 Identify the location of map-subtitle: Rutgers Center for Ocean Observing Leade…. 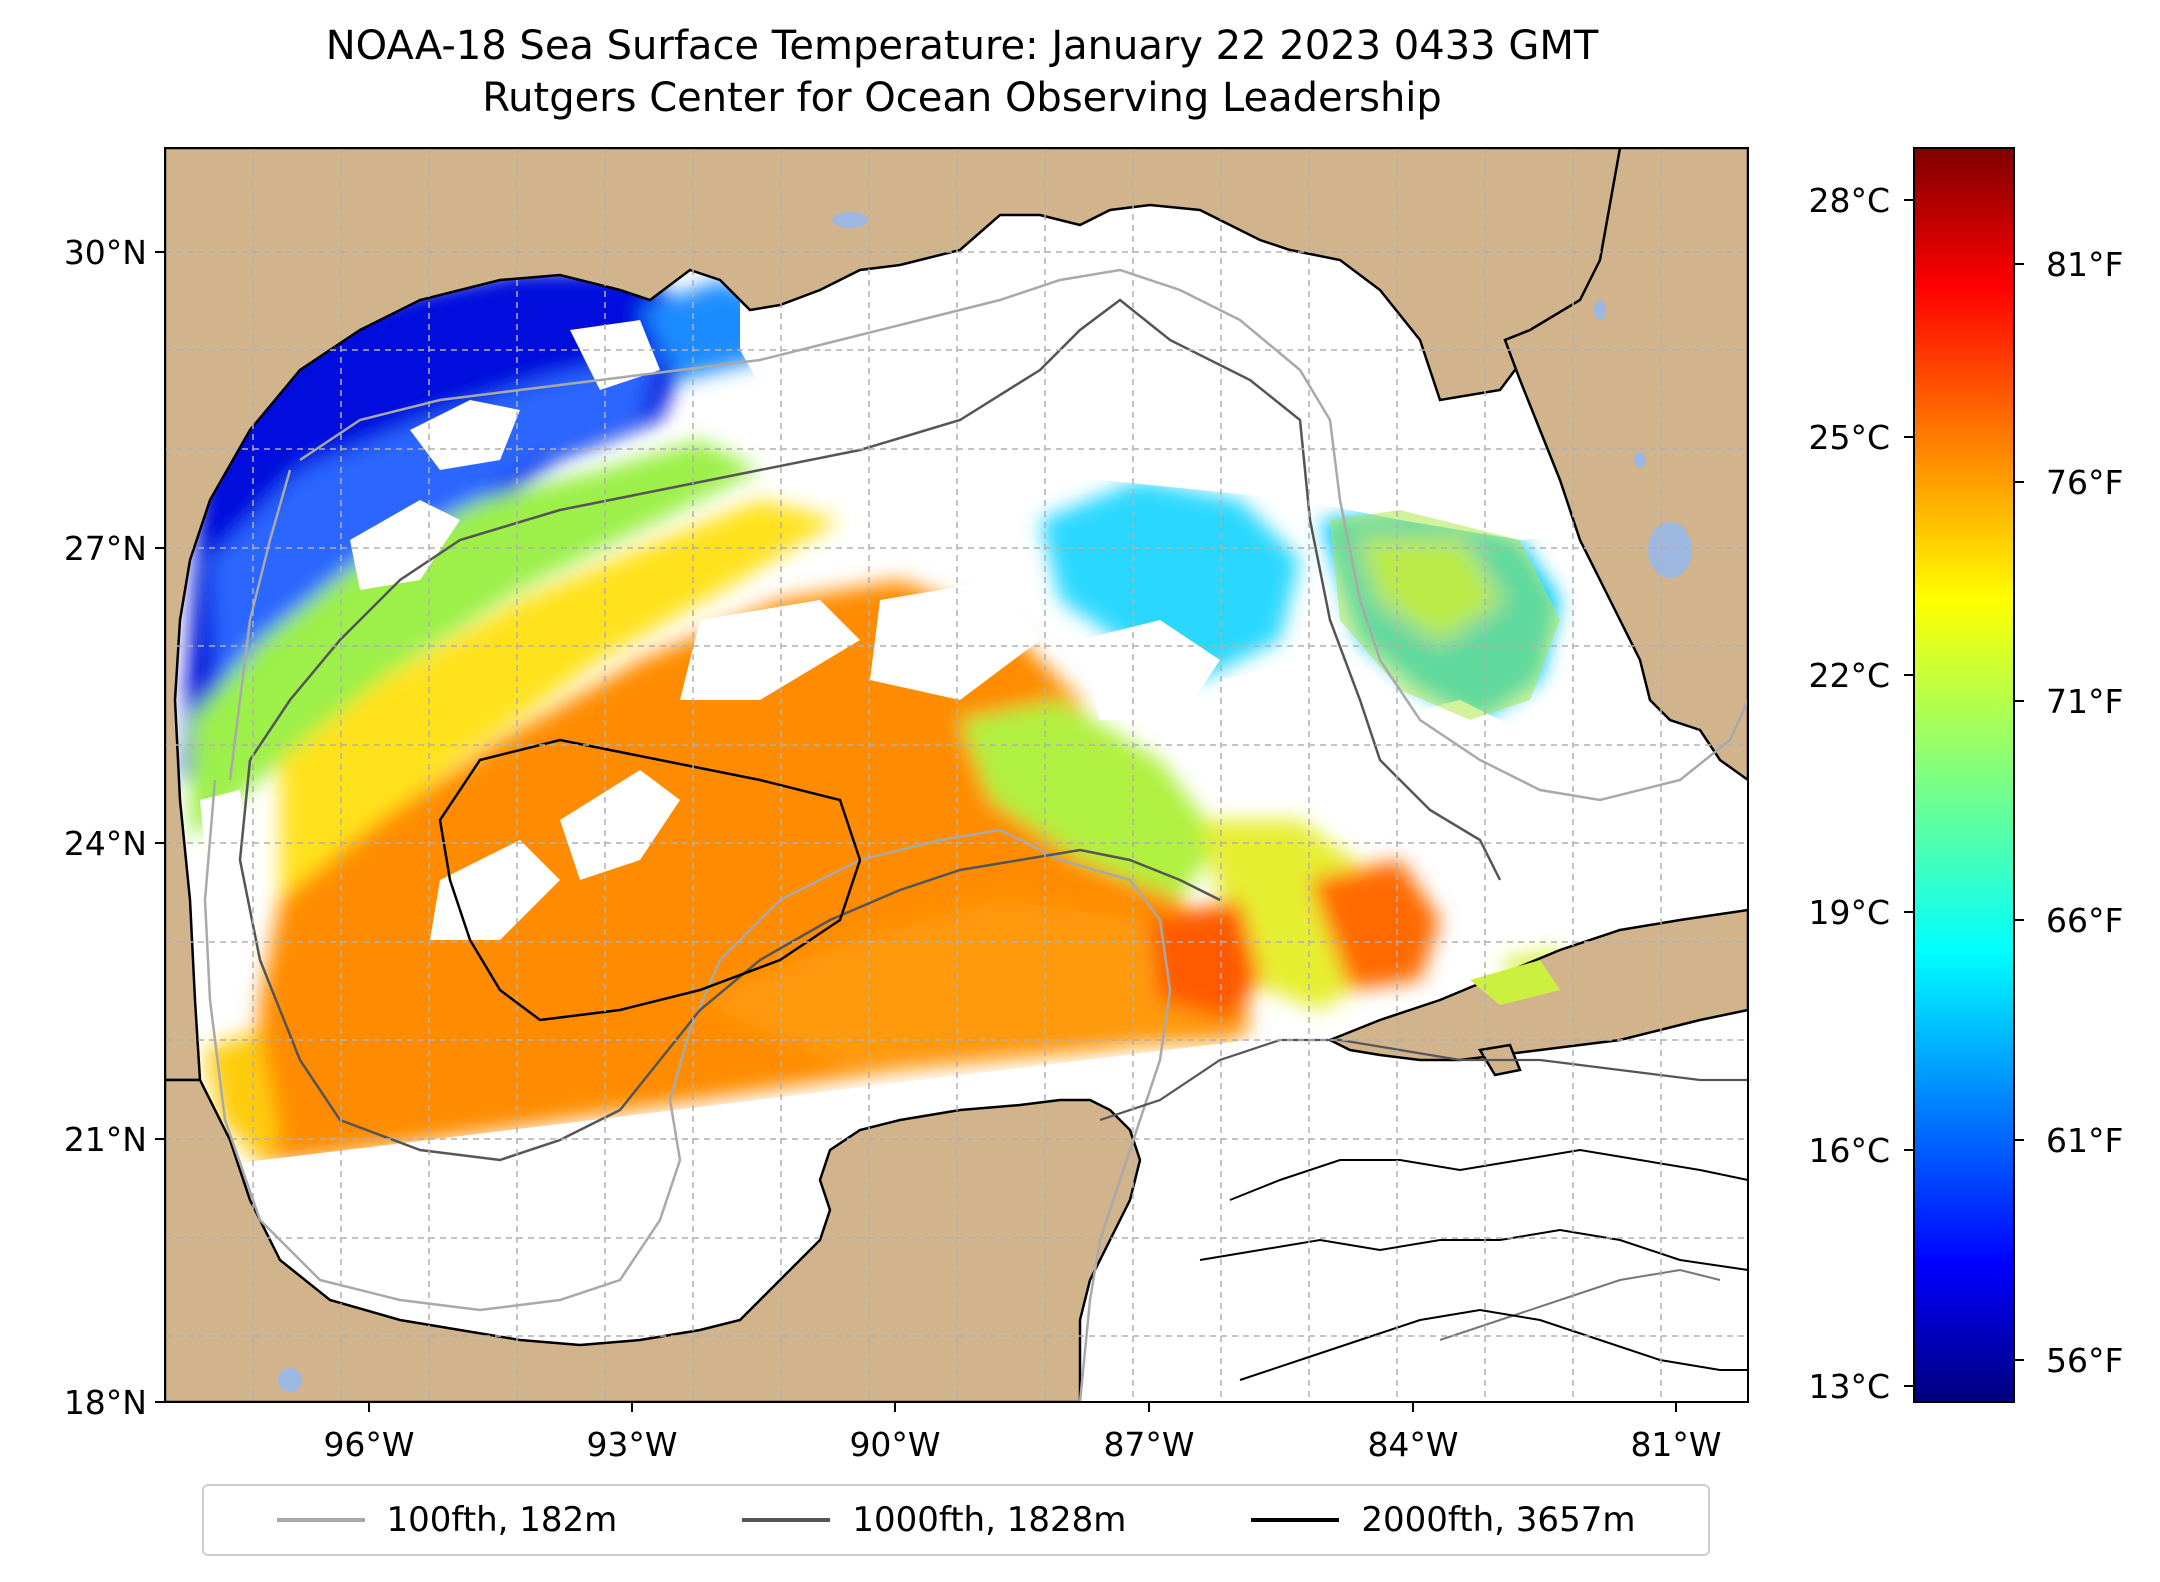
(962, 98).